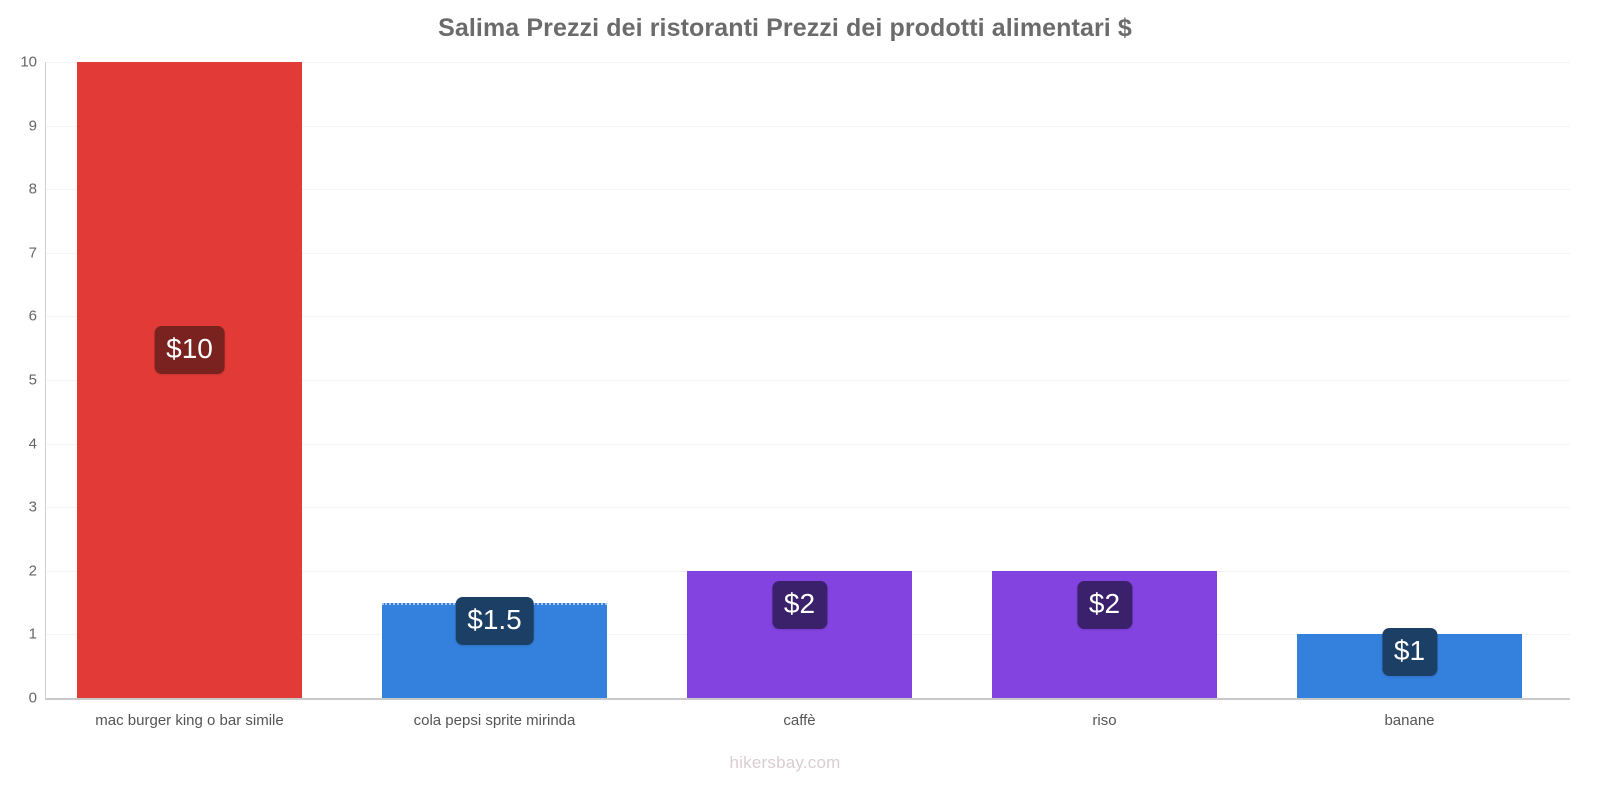  What do you see at coordinates (32, 571) in the screenshot?
I see `y-axis-tick-label: 2` at bounding box center [32, 571].